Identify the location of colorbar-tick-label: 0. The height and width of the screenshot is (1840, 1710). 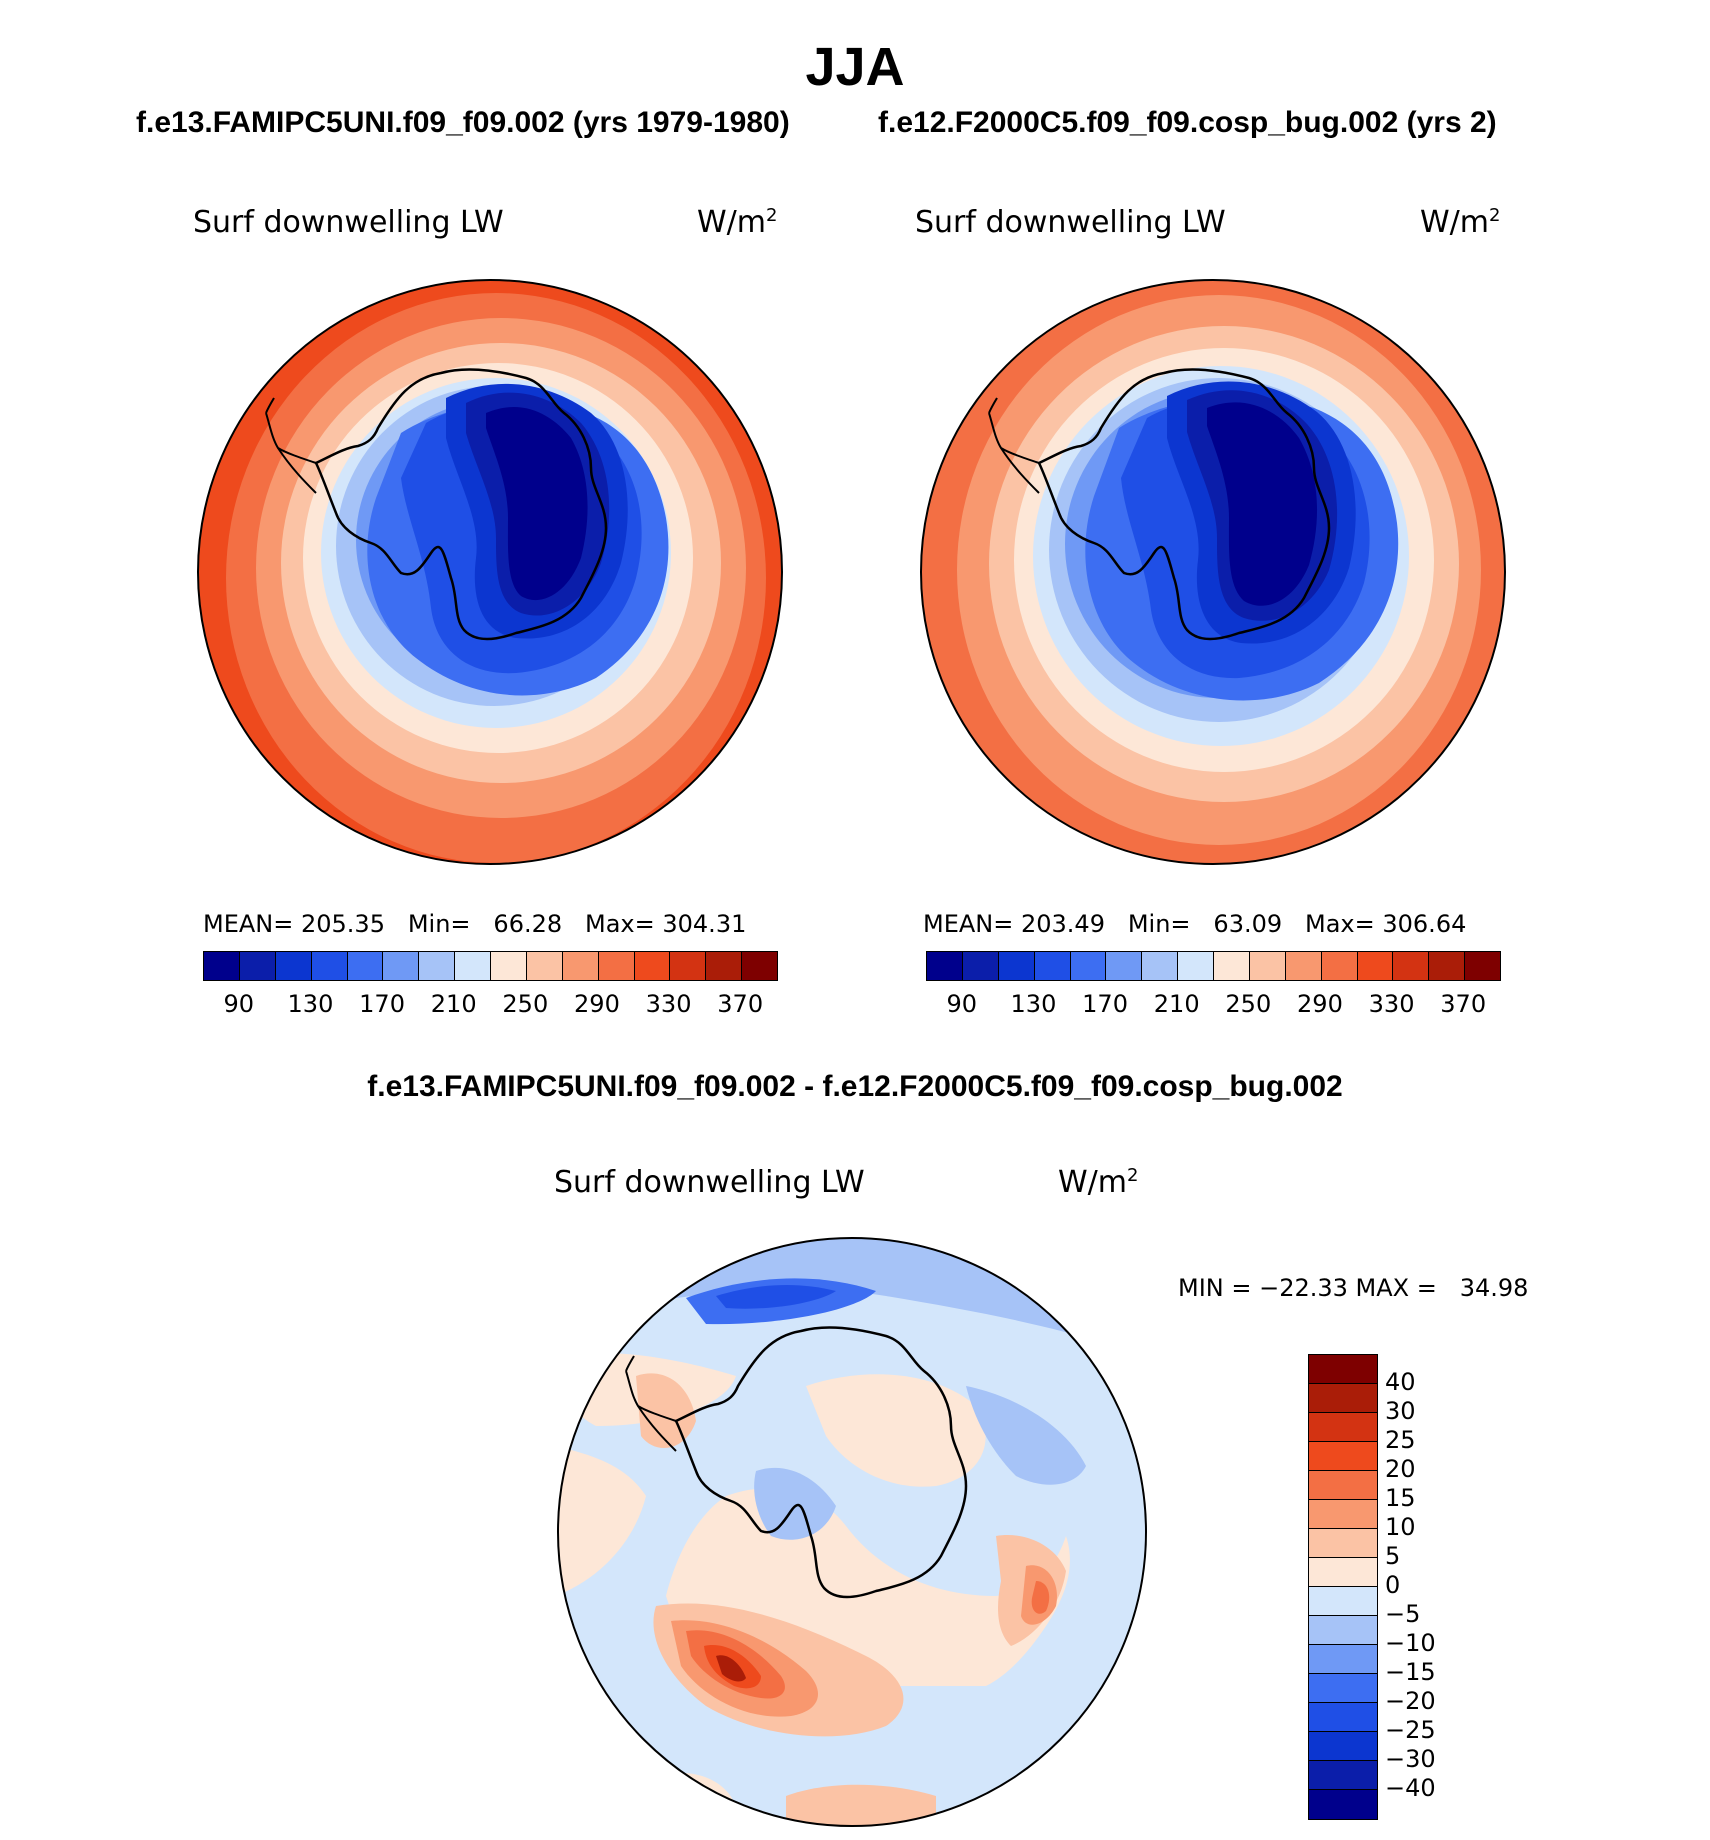
(1393, 1585).